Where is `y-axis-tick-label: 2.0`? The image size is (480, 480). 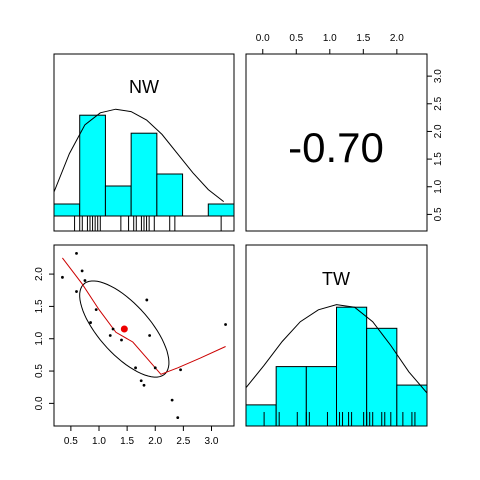 y-axis-tick-label: 2.0 is located at coordinates (39, 274).